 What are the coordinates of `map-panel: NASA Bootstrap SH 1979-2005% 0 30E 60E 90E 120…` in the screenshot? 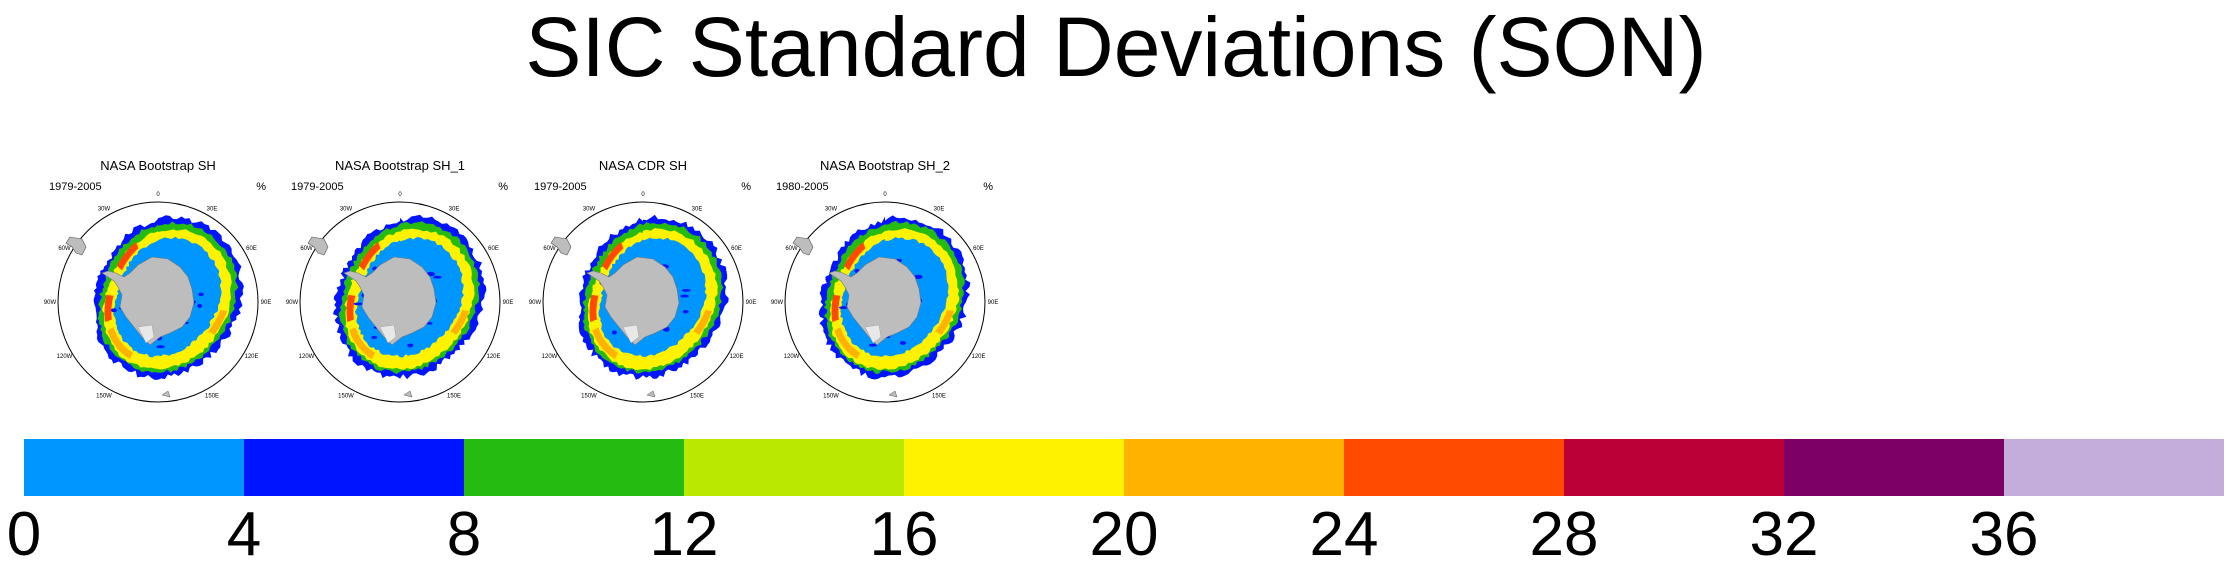 It's located at (158, 280).